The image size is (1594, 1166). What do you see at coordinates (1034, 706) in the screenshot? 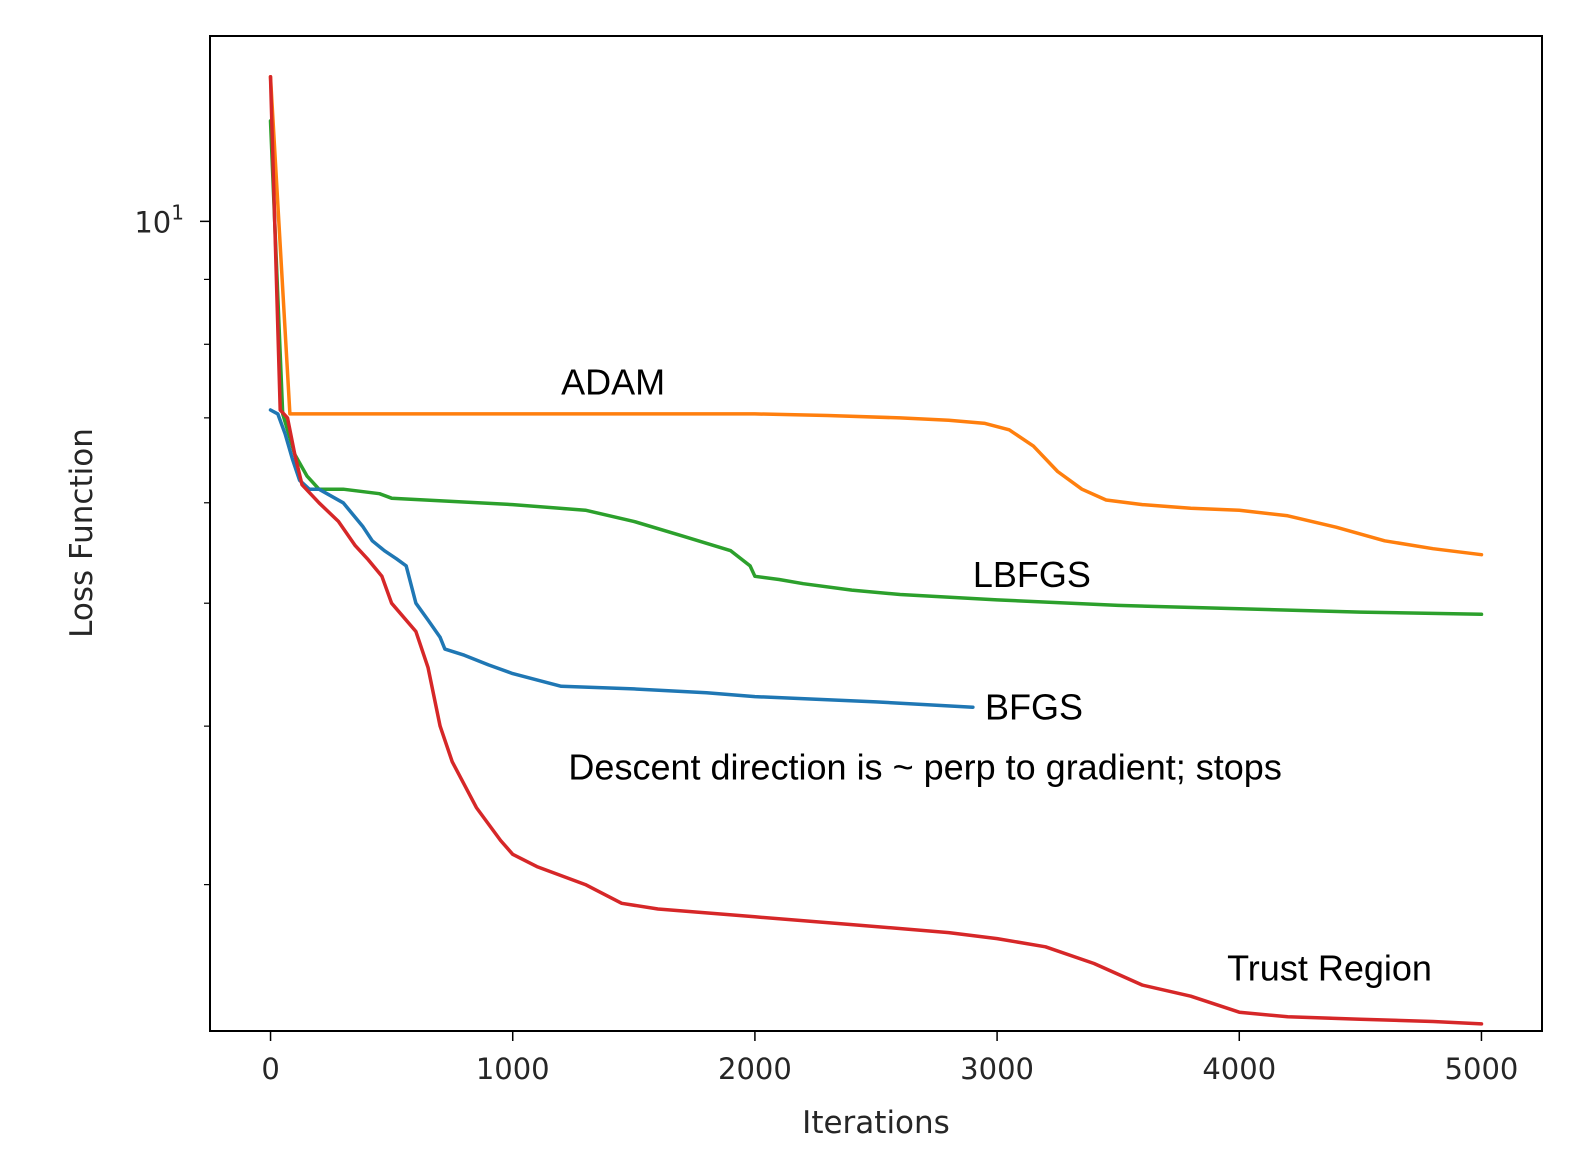
I see `annotation-bfgs: BFGS` at bounding box center [1034, 706].